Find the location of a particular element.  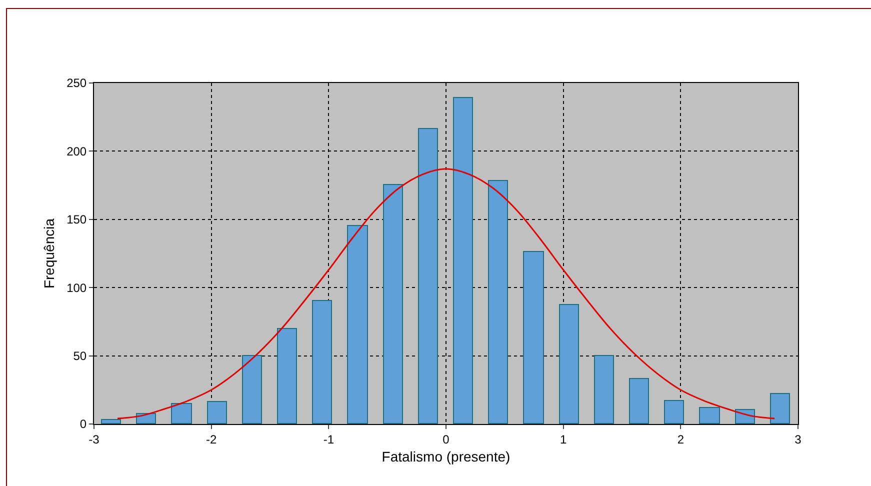

x-tick-label: 1 is located at coordinates (563, 439).